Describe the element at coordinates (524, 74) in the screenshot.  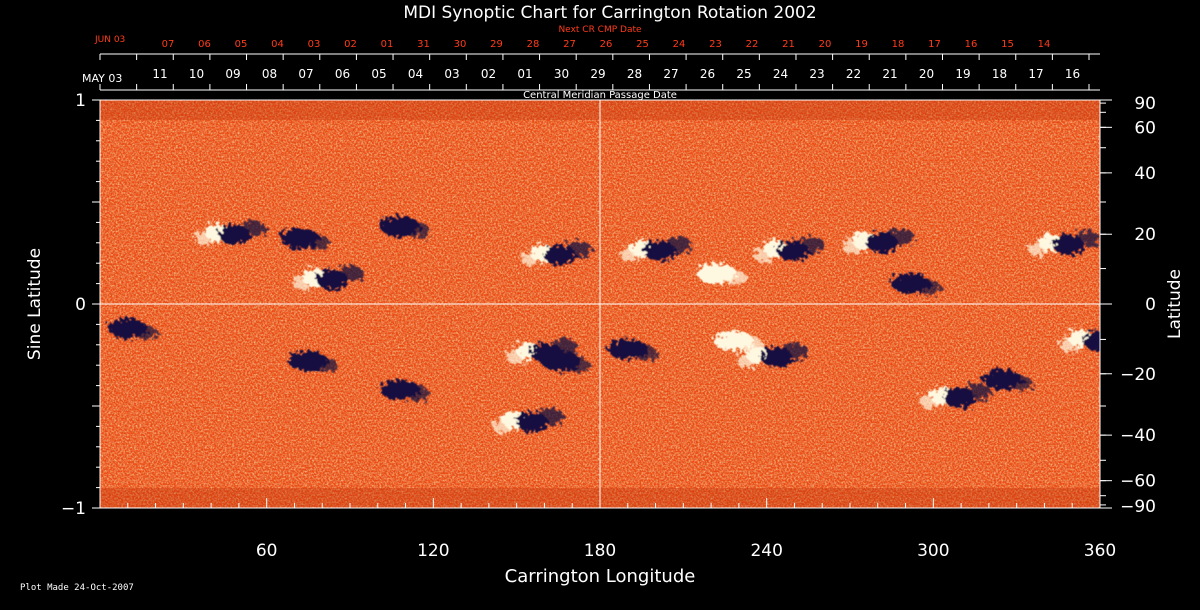
I see `cmp-date-label: 01` at that location.